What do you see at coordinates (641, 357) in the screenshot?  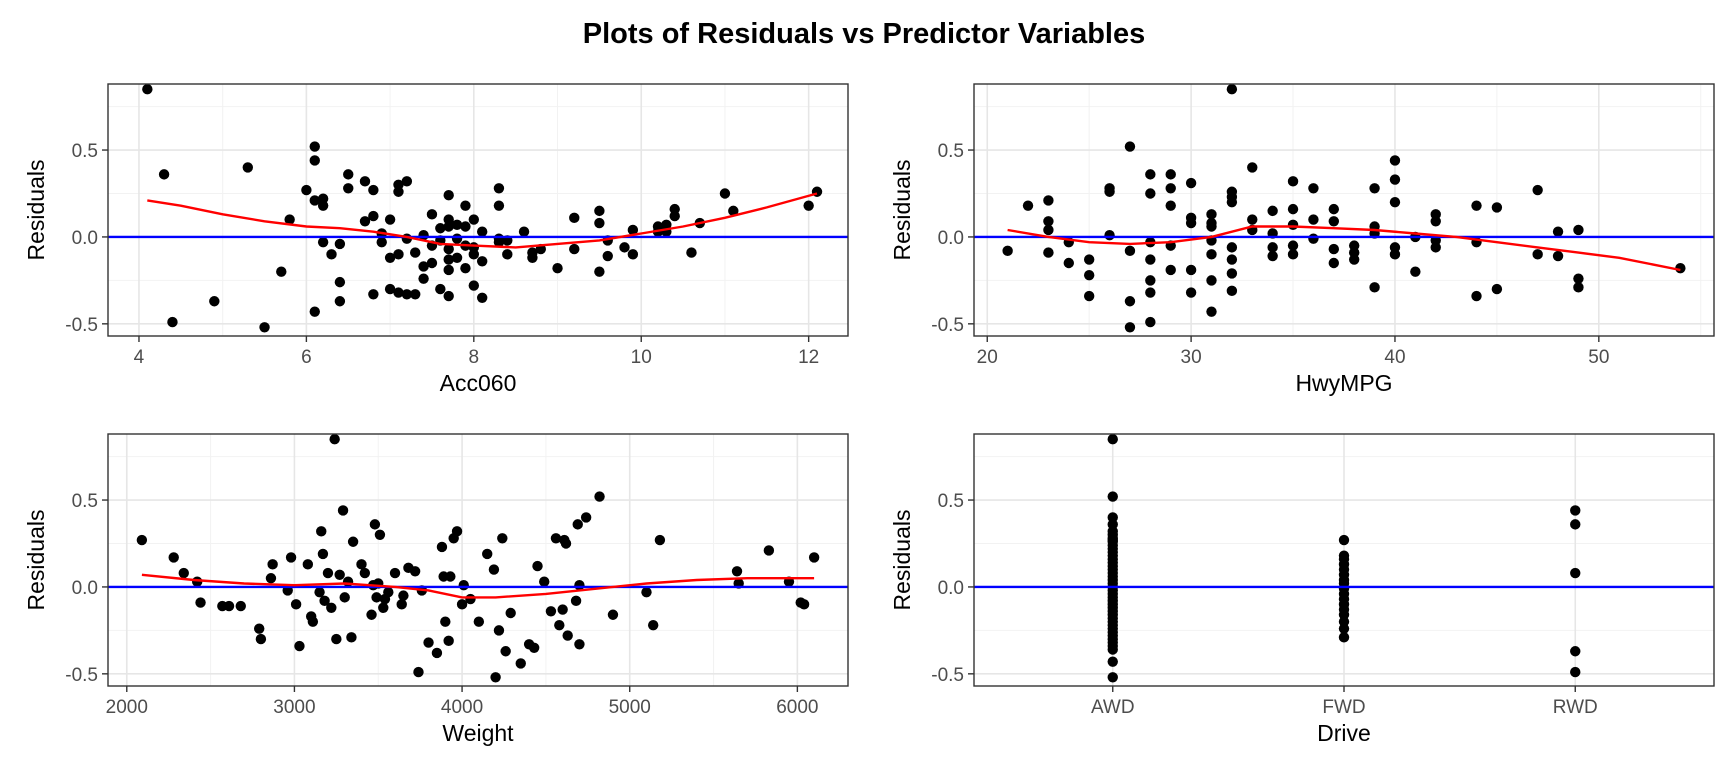 I see `x-tick-label: 10` at bounding box center [641, 357].